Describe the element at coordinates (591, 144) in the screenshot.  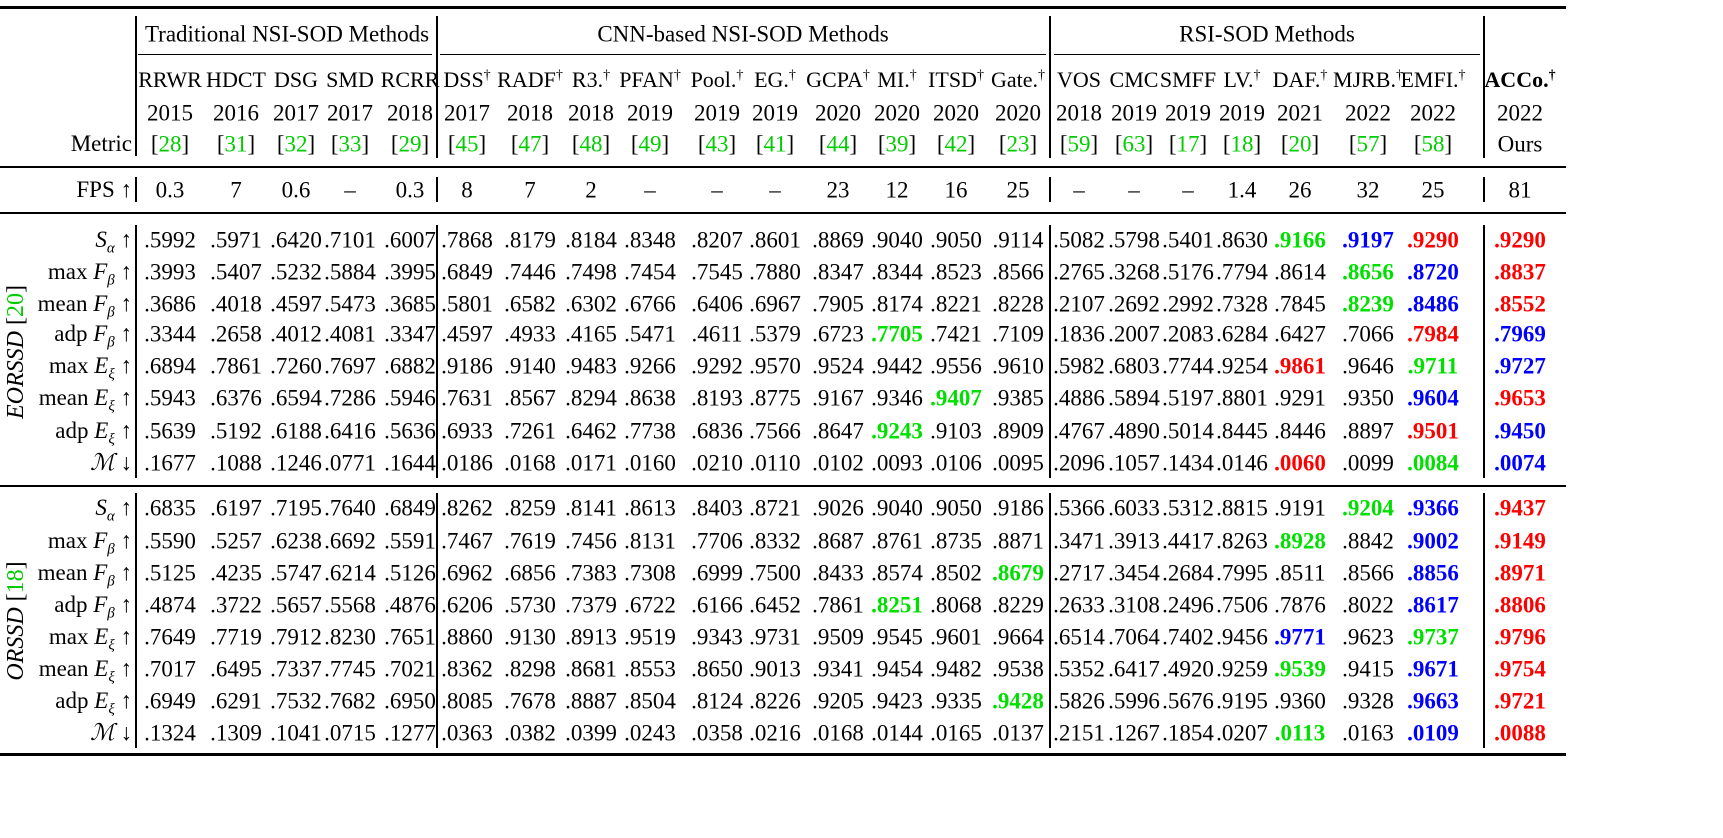
I see `citation-number: 48` at that location.